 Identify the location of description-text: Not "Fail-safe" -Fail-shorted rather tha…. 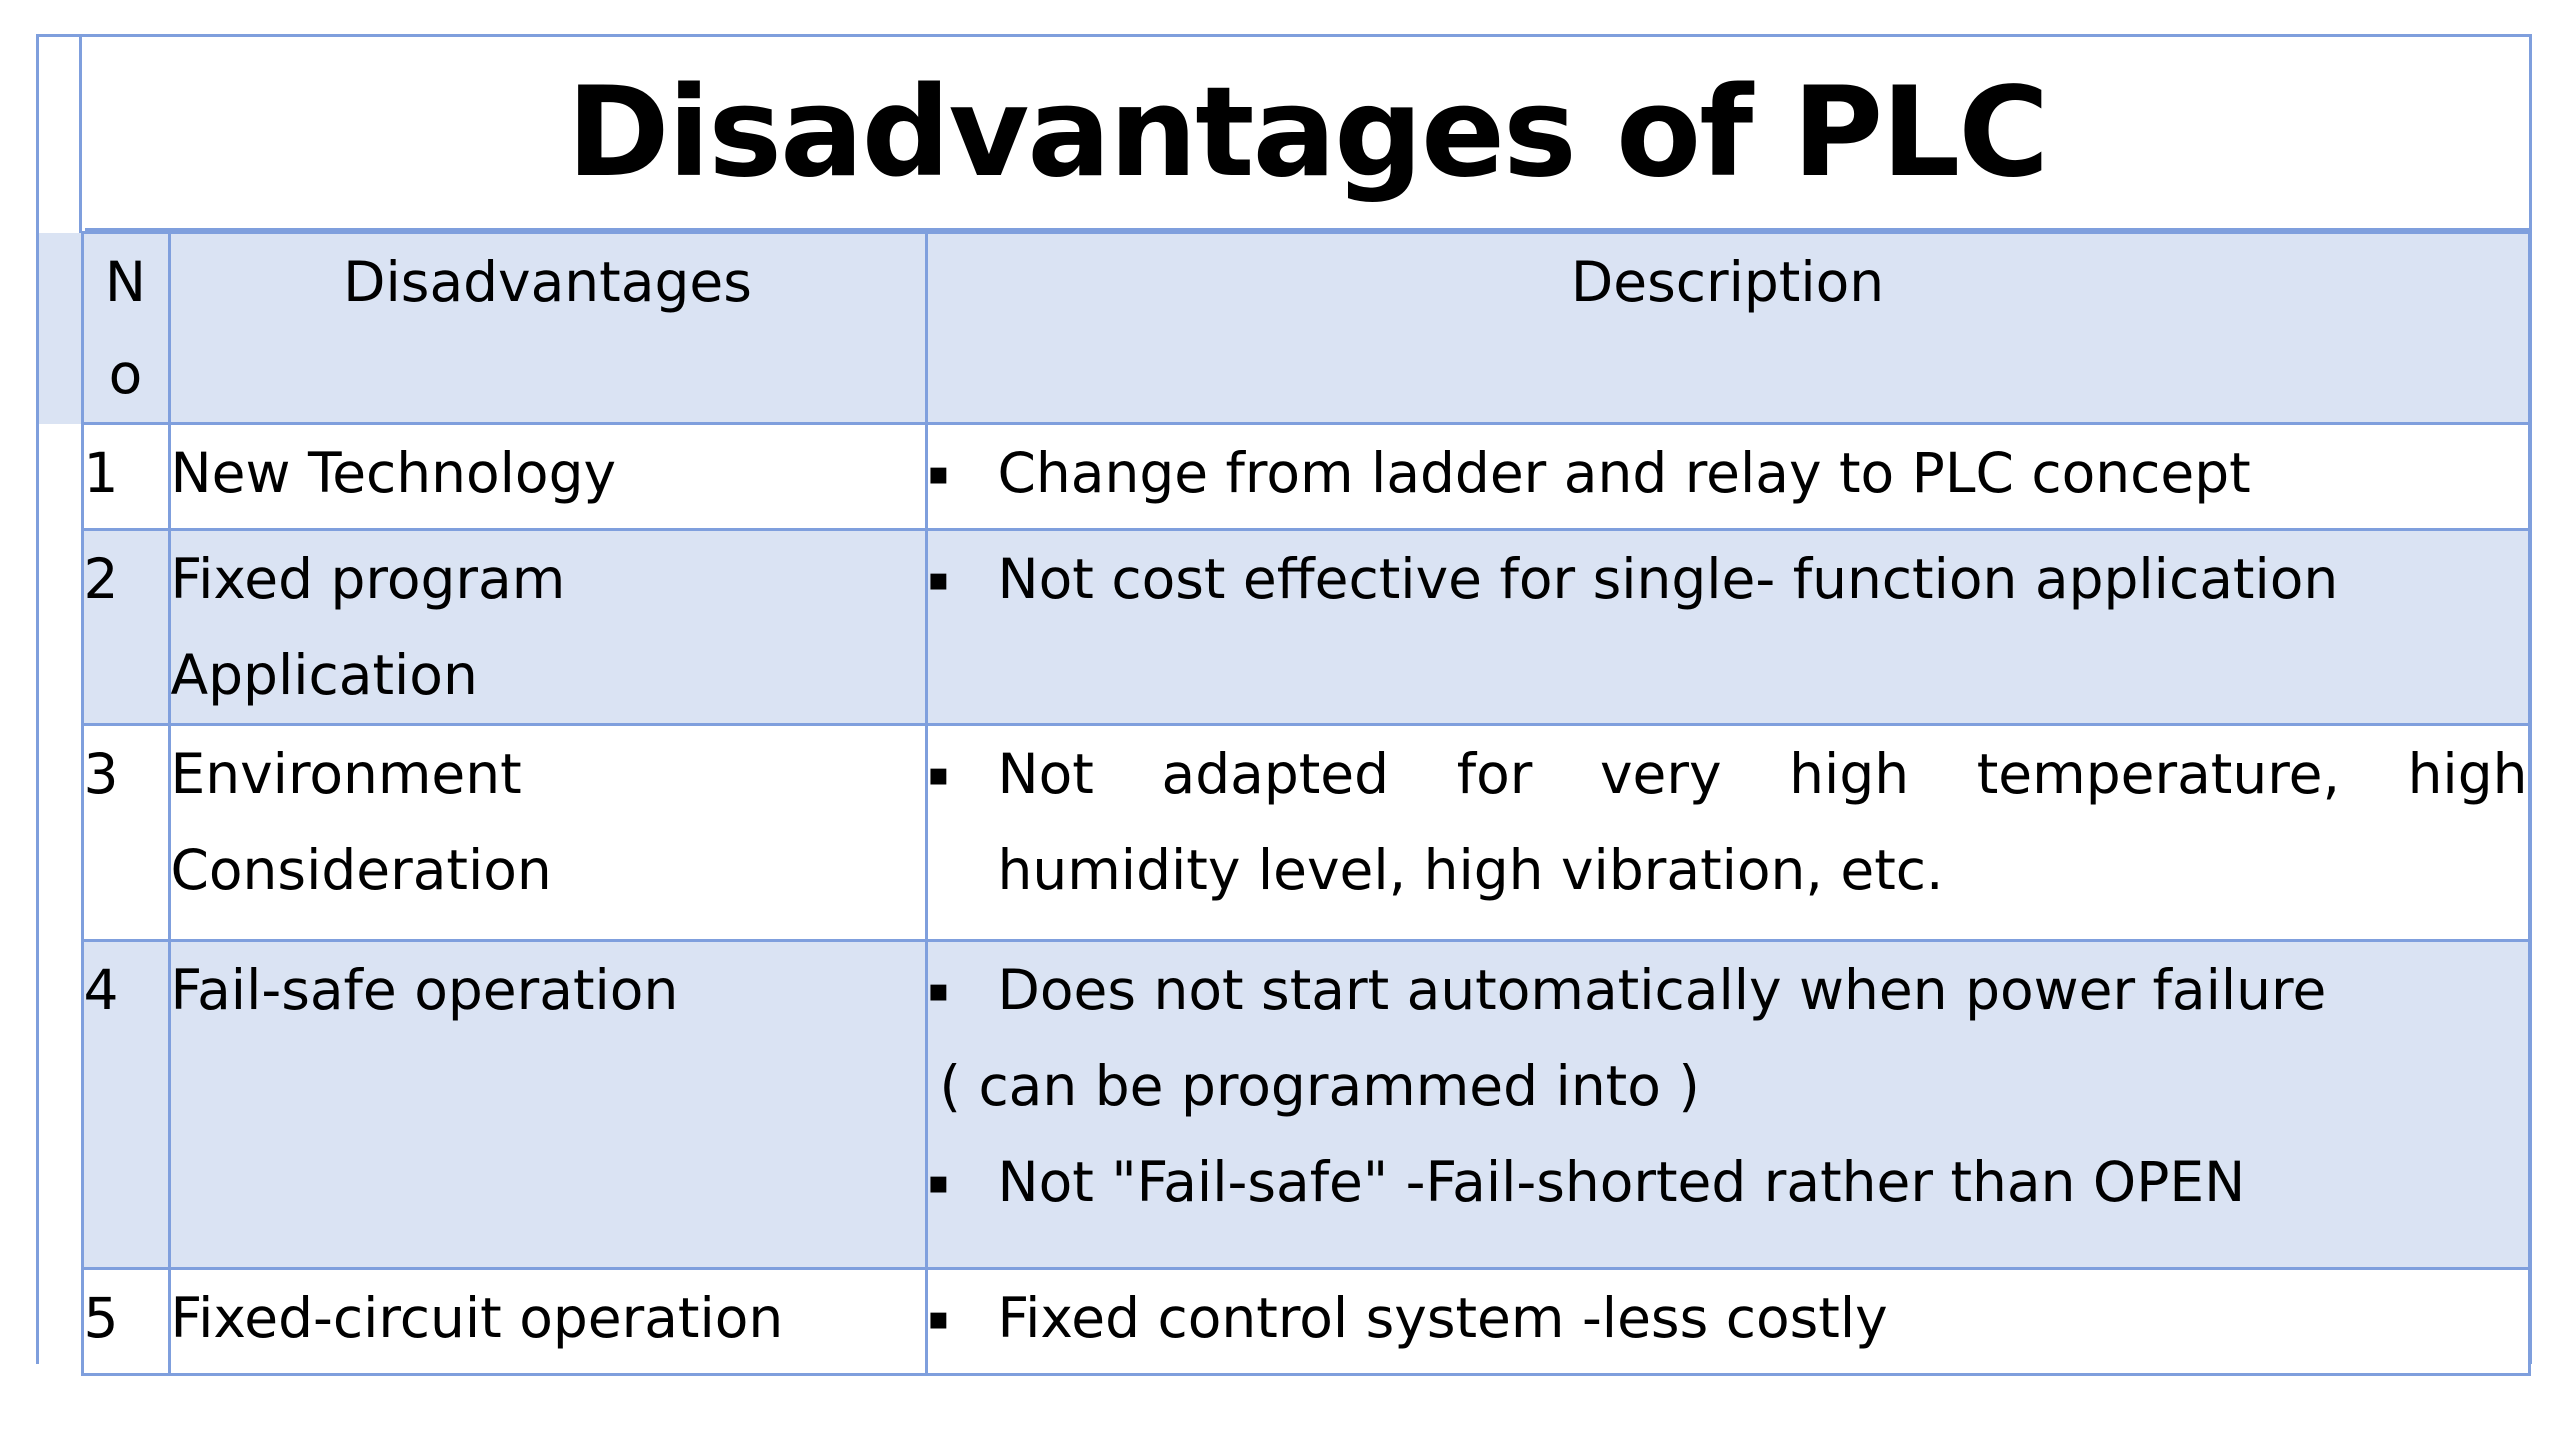
(1621, 1182).